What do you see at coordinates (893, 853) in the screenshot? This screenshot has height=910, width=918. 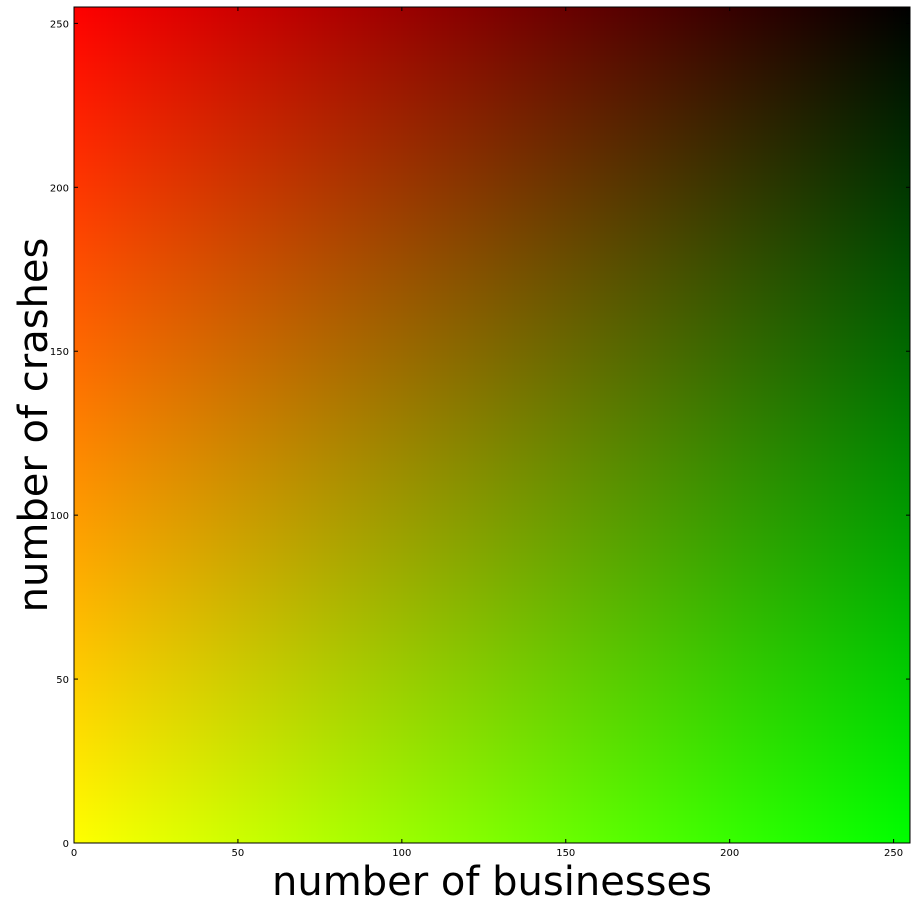 I see `x-tick-label: 250` at bounding box center [893, 853].